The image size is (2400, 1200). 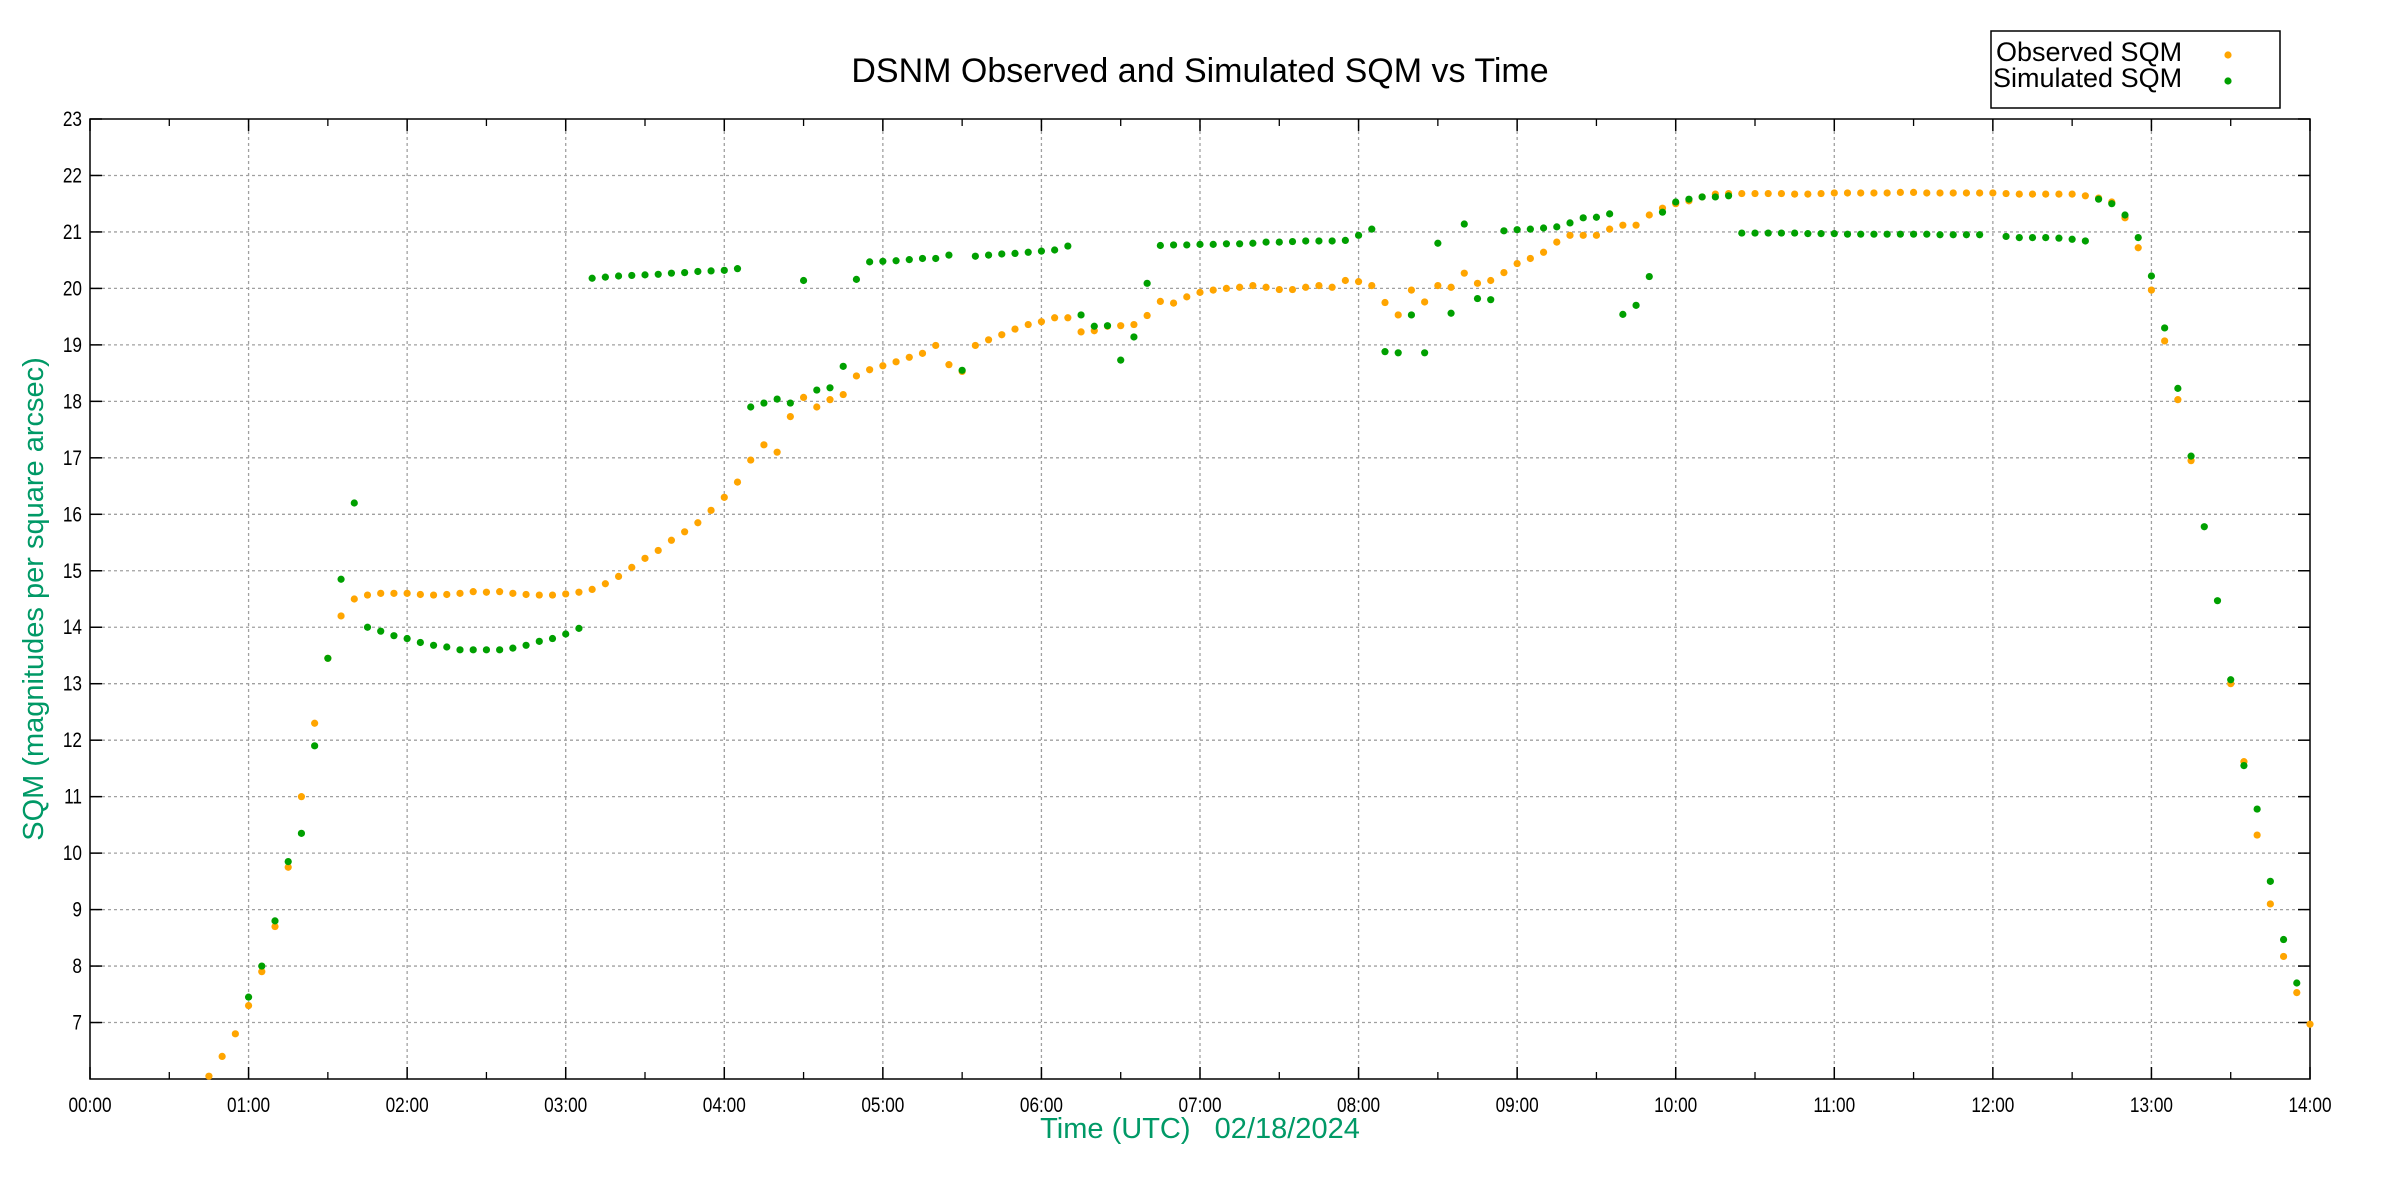 What do you see at coordinates (72, 345) in the screenshot?
I see `y-tick-label: 19` at bounding box center [72, 345].